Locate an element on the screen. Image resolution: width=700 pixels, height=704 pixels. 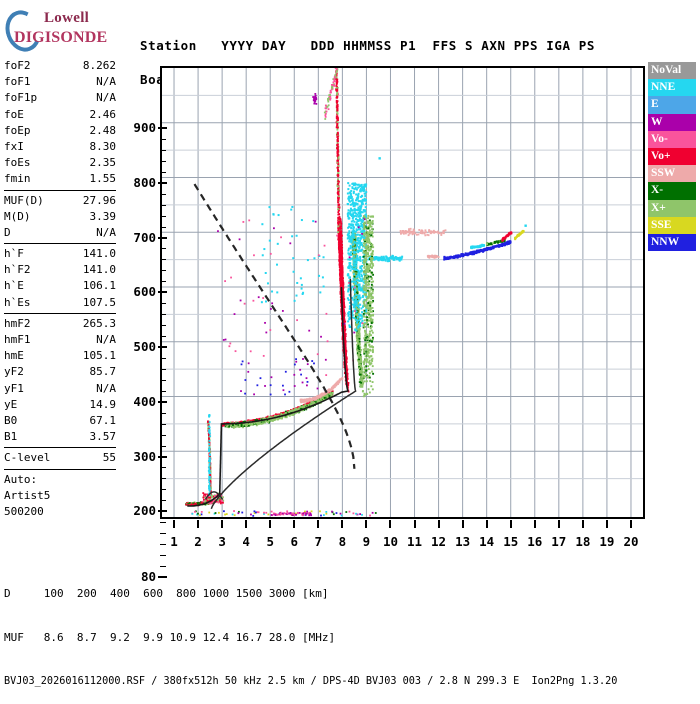
logo-lowell-text: Lowell is located at coordinates (66, 18).